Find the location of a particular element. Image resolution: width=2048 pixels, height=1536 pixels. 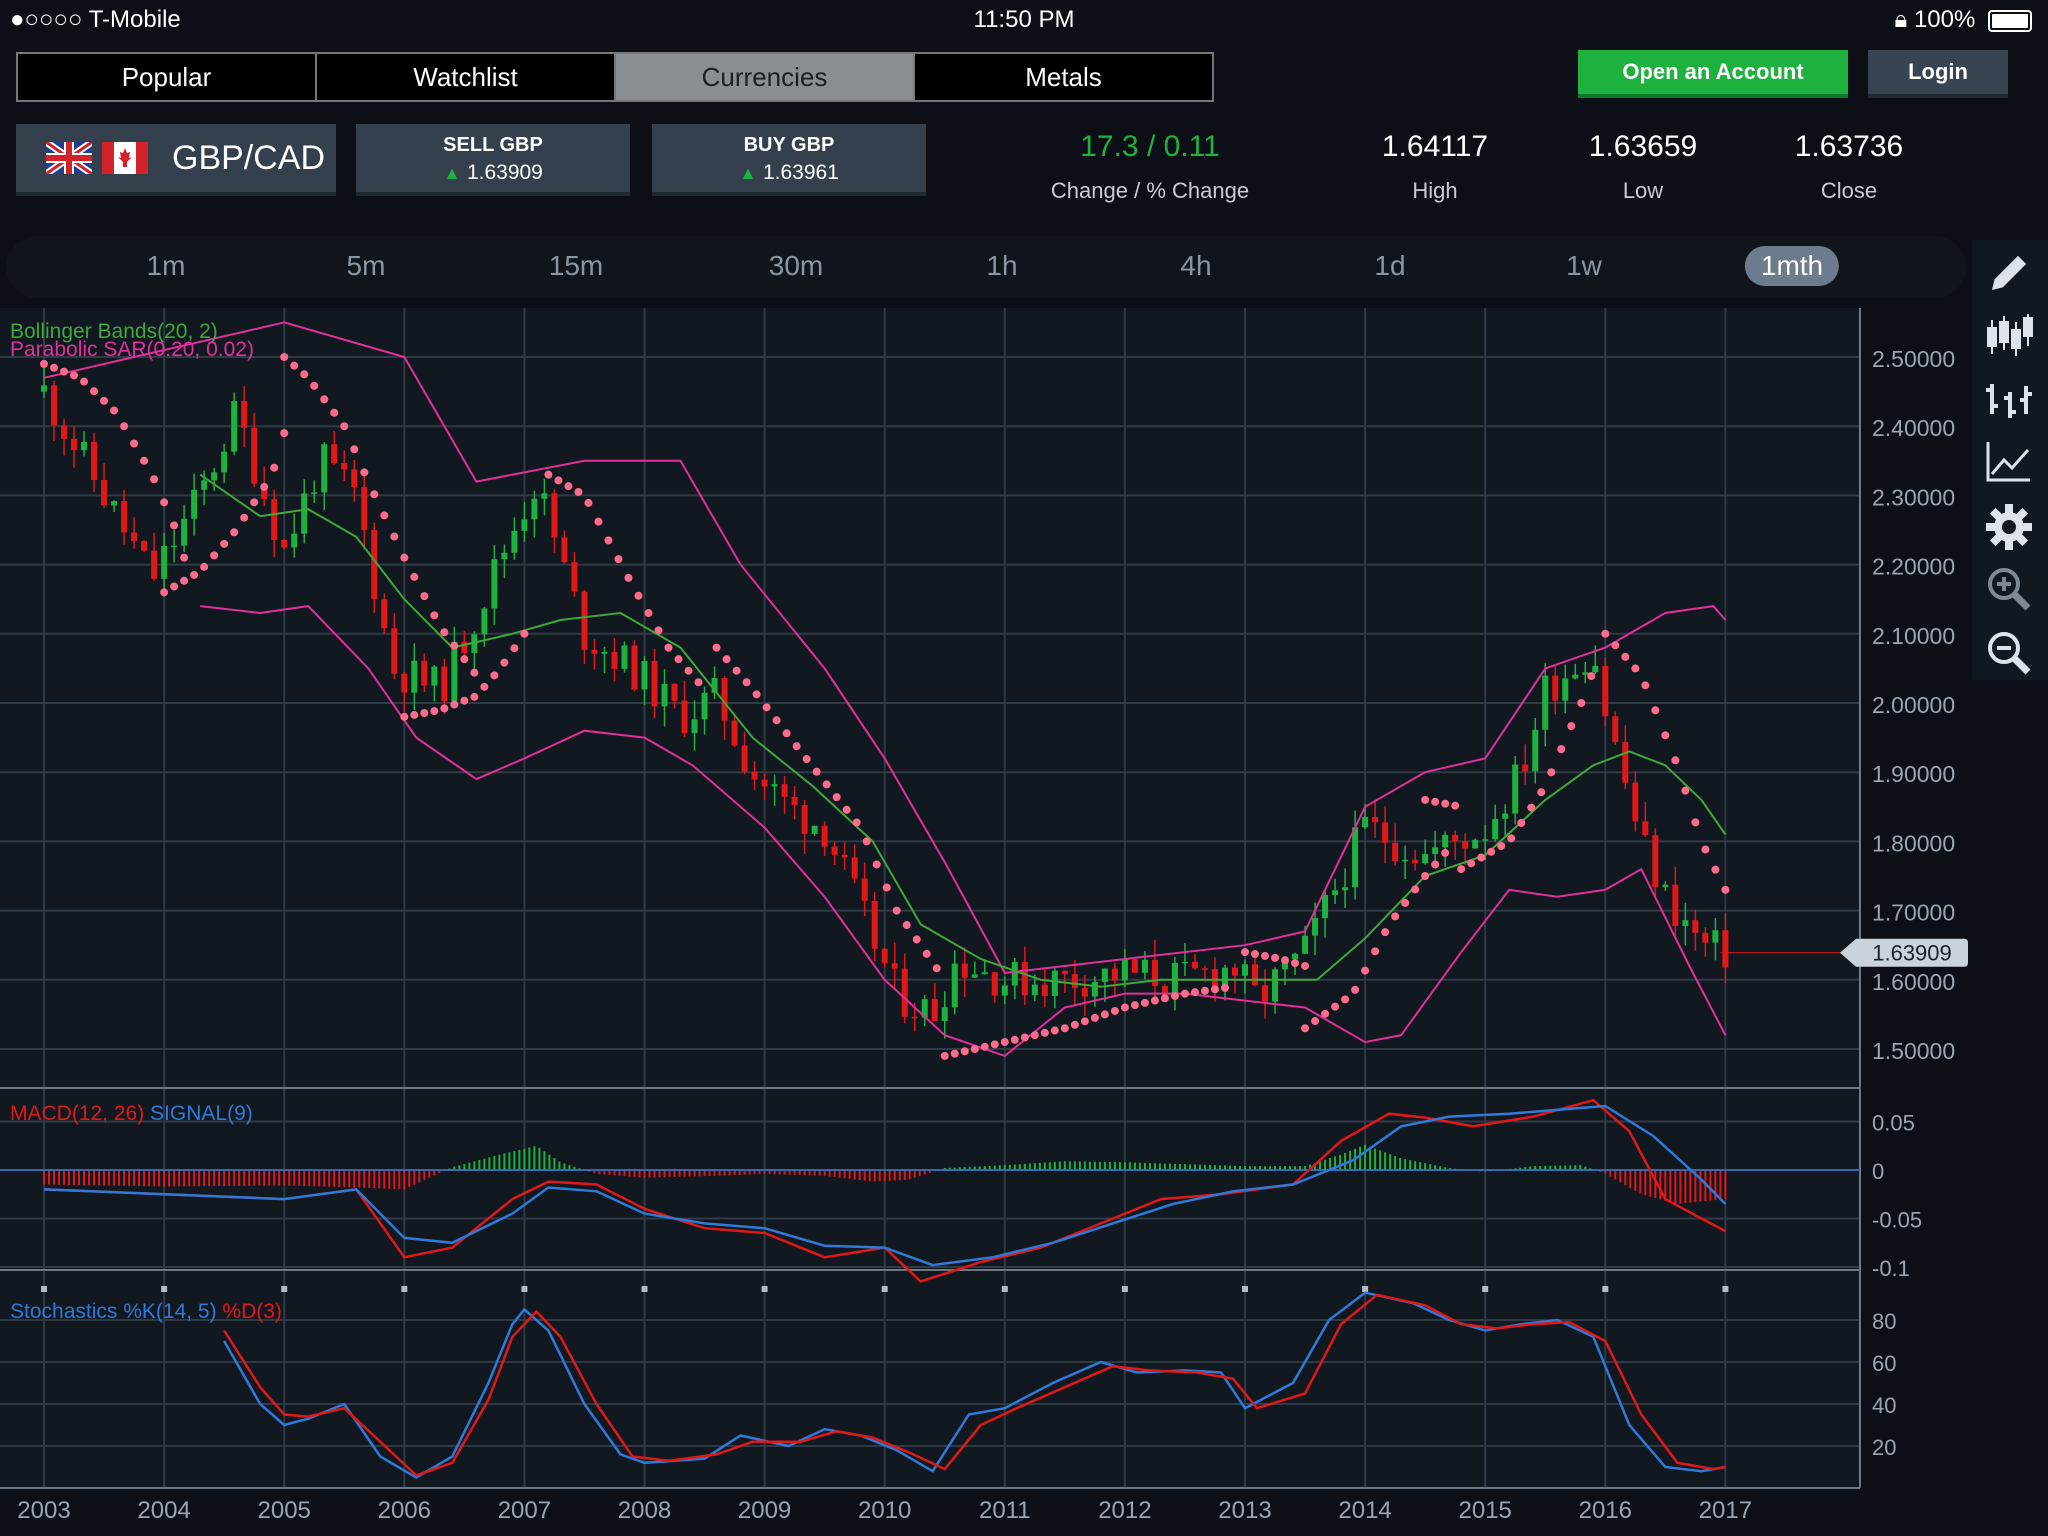

line-chart-icon is located at coordinates (2009, 461).